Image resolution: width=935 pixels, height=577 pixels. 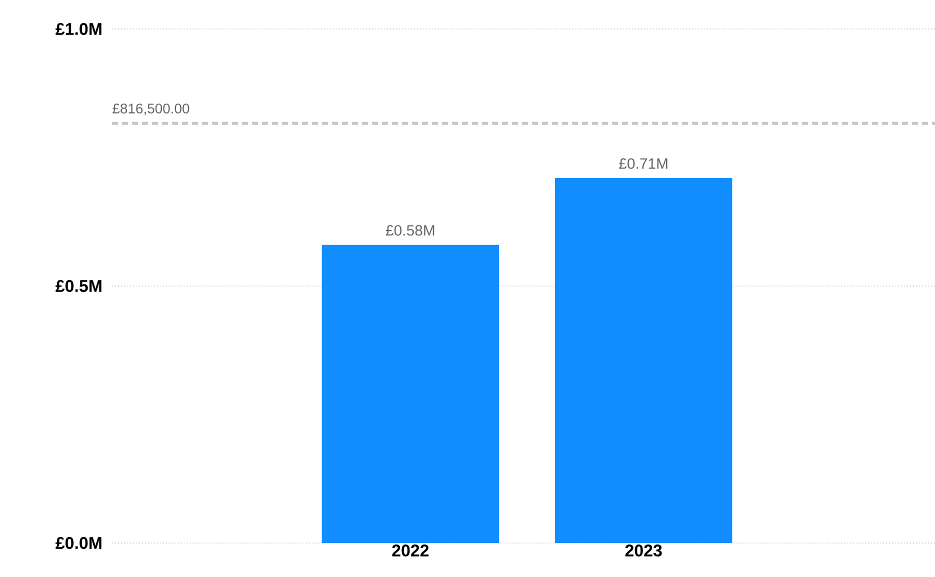 What do you see at coordinates (410, 550) in the screenshot?
I see `x-tick-label: 2022` at bounding box center [410, 550].